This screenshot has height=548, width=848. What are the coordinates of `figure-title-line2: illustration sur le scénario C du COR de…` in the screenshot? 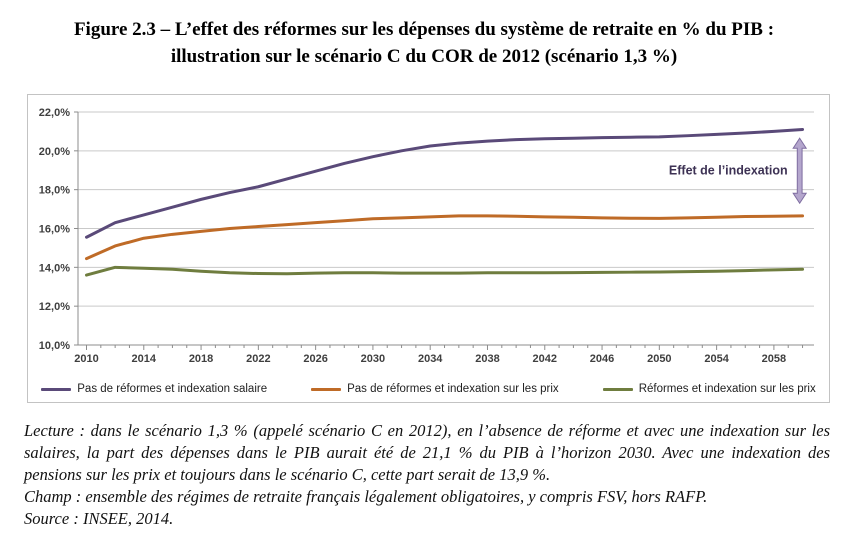 It's located at (424, 56).